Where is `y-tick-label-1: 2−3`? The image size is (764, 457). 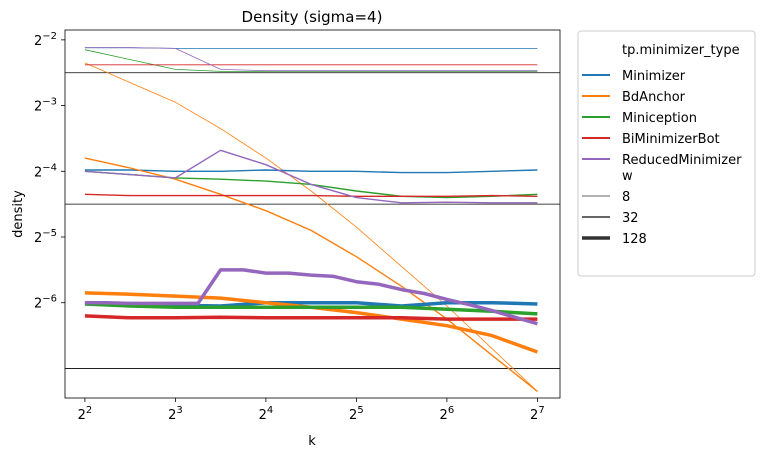
y-tick-label-1: 2−3 is located at coordinates (45, 106).